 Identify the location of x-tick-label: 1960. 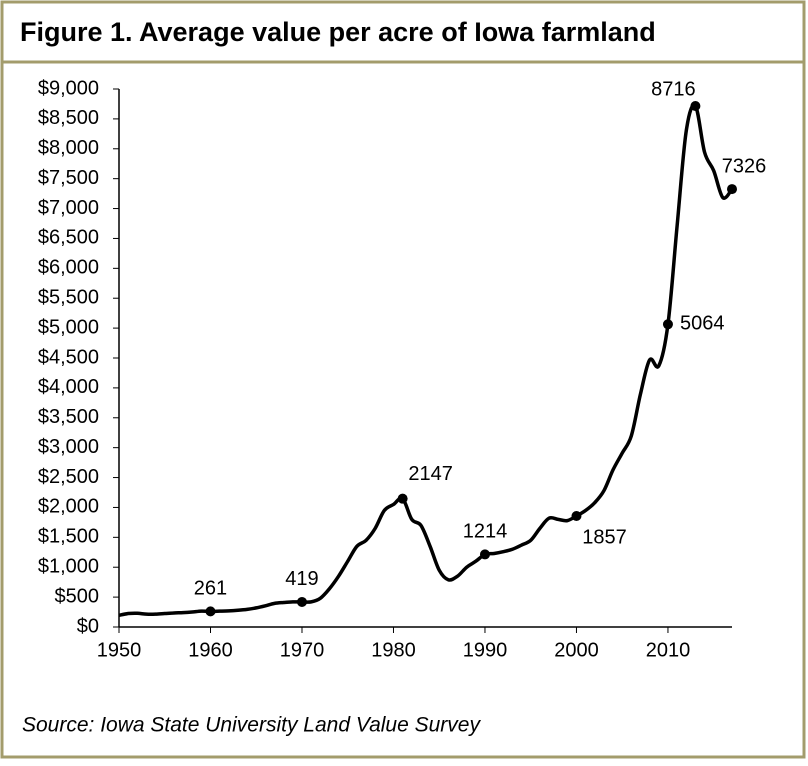
(210, 650).